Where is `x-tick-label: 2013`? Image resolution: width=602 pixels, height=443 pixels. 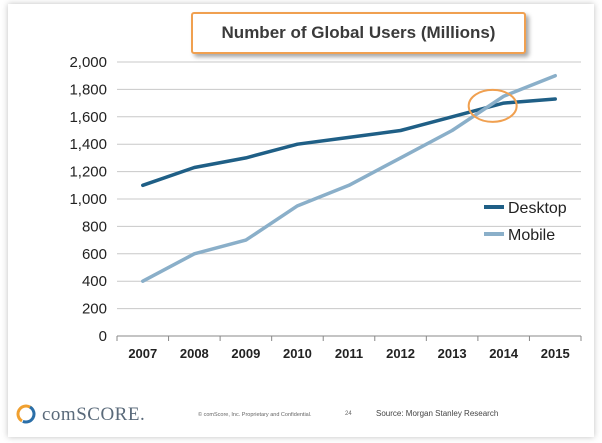
x-tick-label: 2013 is located at coordinates (452, 353).